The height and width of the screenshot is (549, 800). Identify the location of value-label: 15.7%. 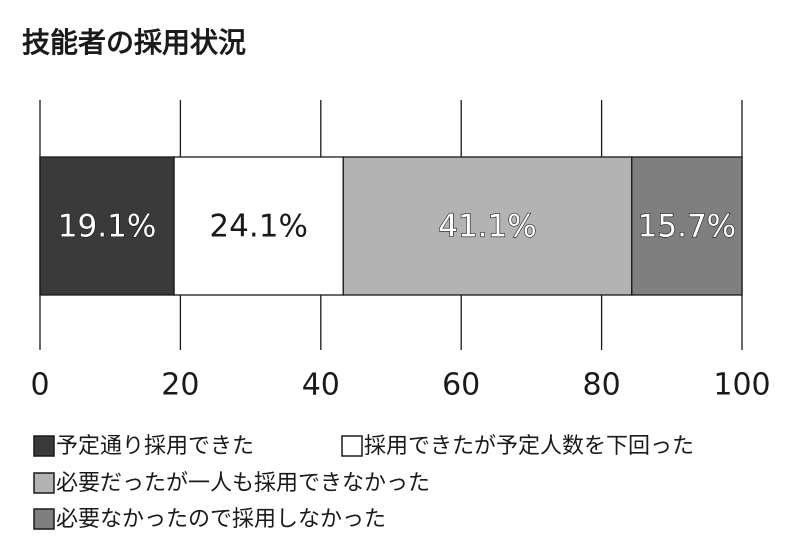
(687, 227).